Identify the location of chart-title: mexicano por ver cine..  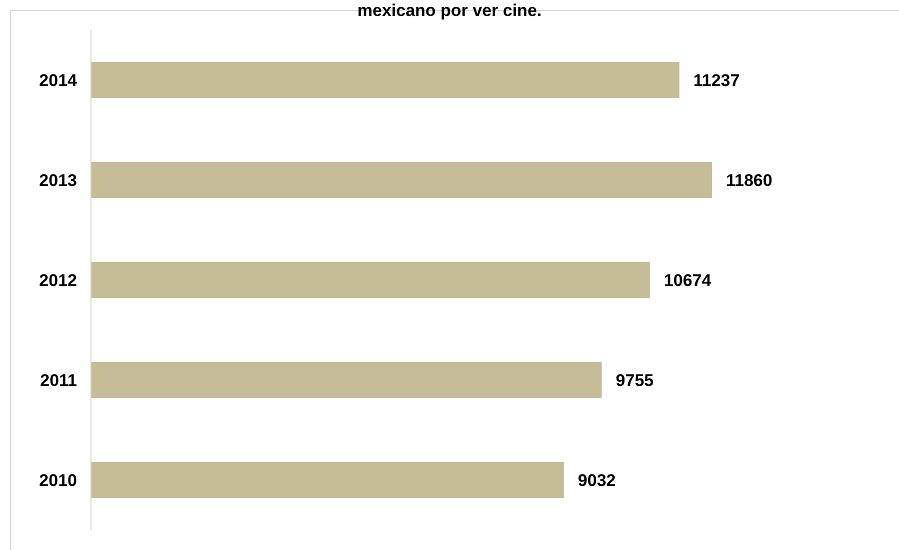
(449, 11).